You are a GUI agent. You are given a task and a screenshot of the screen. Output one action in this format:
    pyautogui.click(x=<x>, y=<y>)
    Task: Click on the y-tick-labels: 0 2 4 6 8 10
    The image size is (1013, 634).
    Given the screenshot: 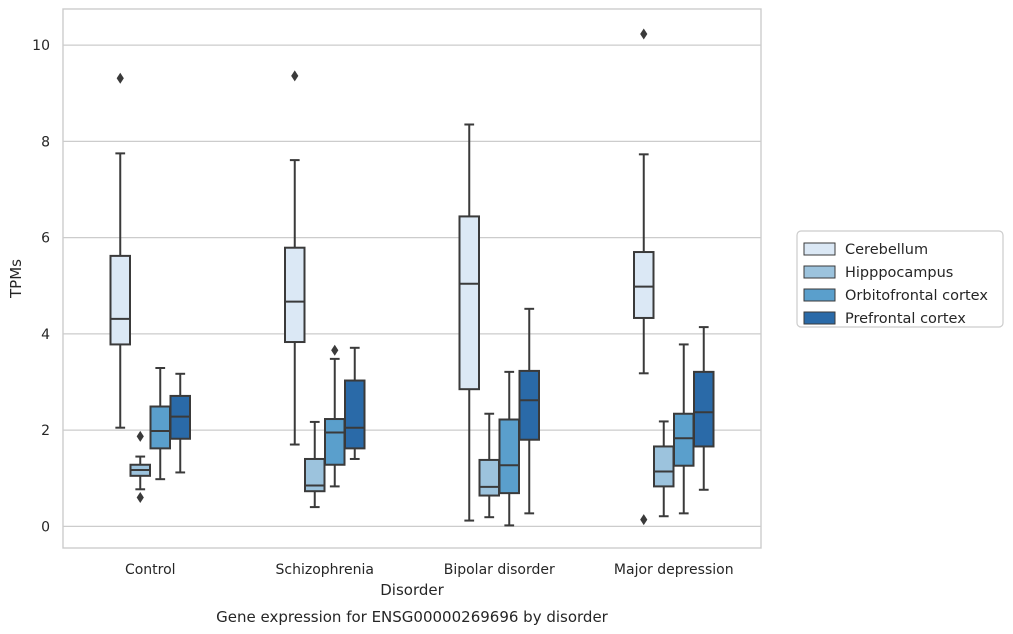 What is the action you would take?
    pyautogui.click(x=41, y=286)
    